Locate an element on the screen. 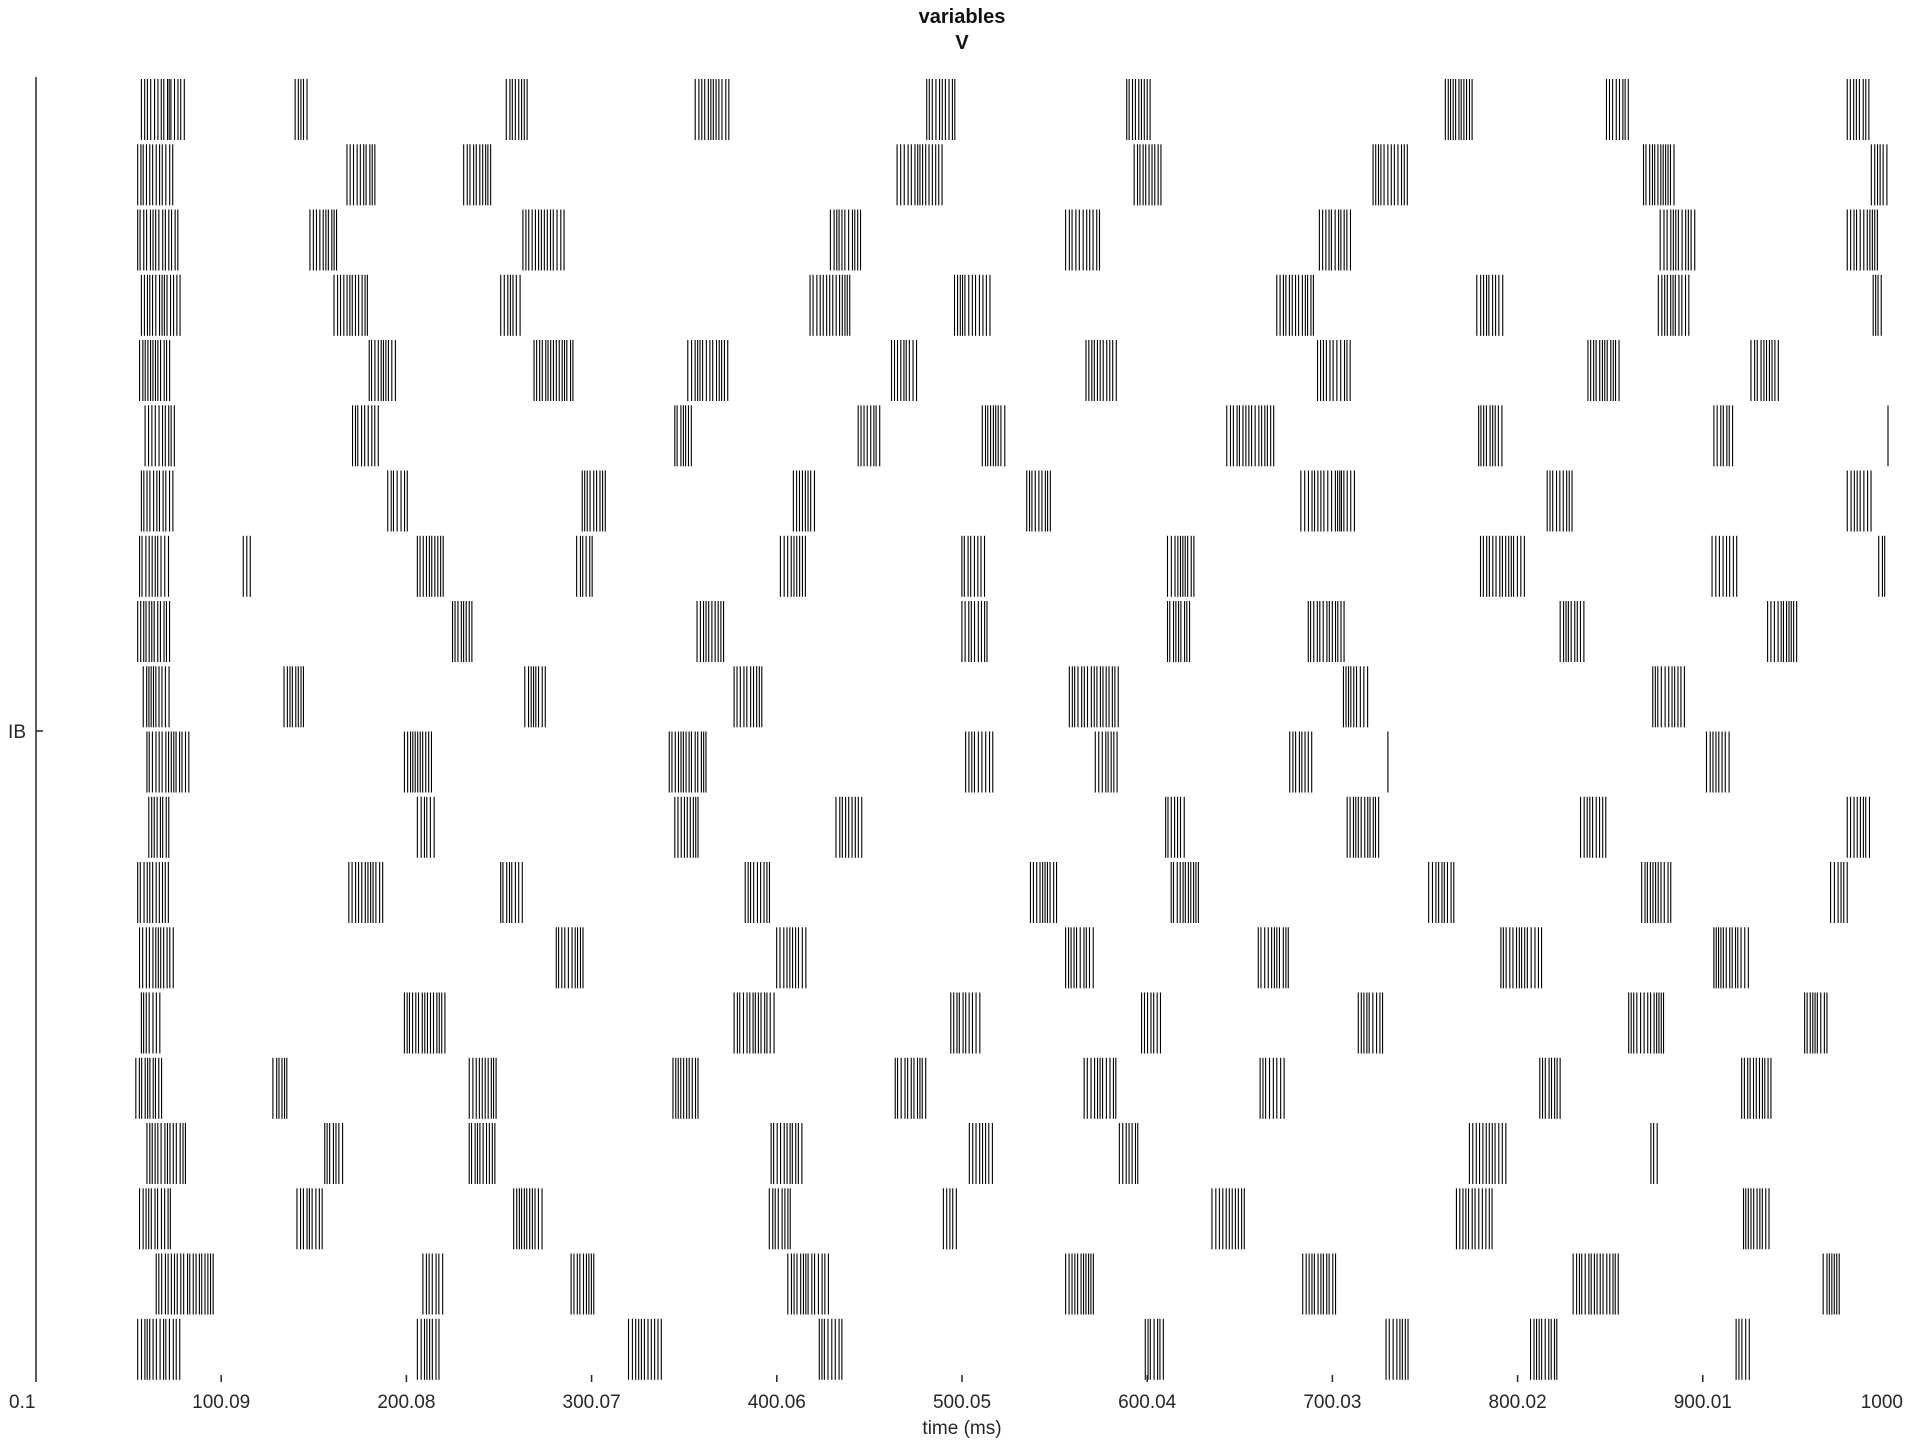 This screenshot has height=1440, width=1920. chart-subtitle: V is located at coordinates (962, 43).